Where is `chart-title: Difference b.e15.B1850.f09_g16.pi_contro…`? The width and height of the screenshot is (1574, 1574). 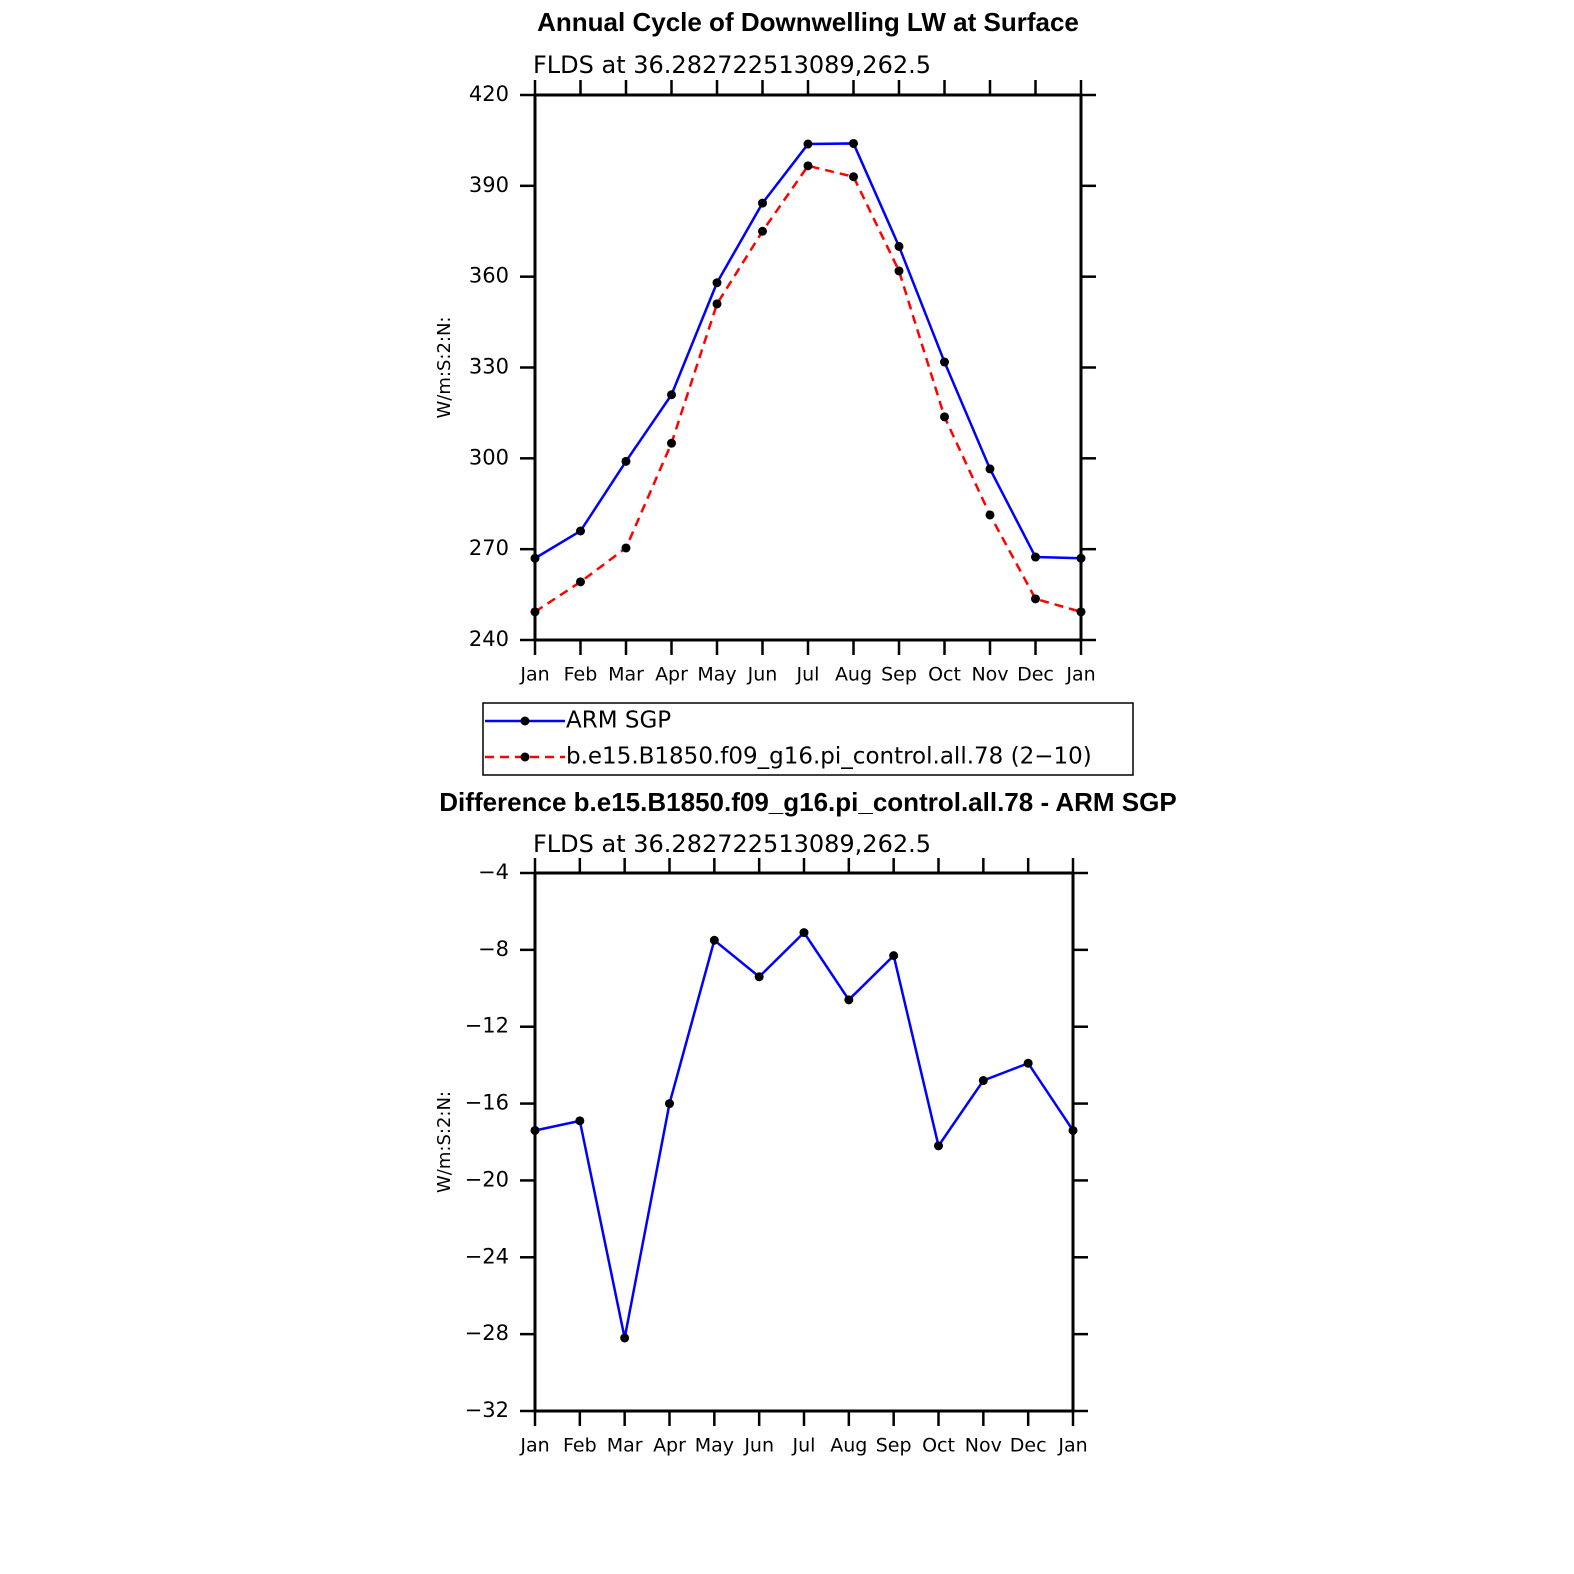
chart-title: Difference b.e15.B1850.f09_g16.pi_contro… is located at coordinates (807, 802).